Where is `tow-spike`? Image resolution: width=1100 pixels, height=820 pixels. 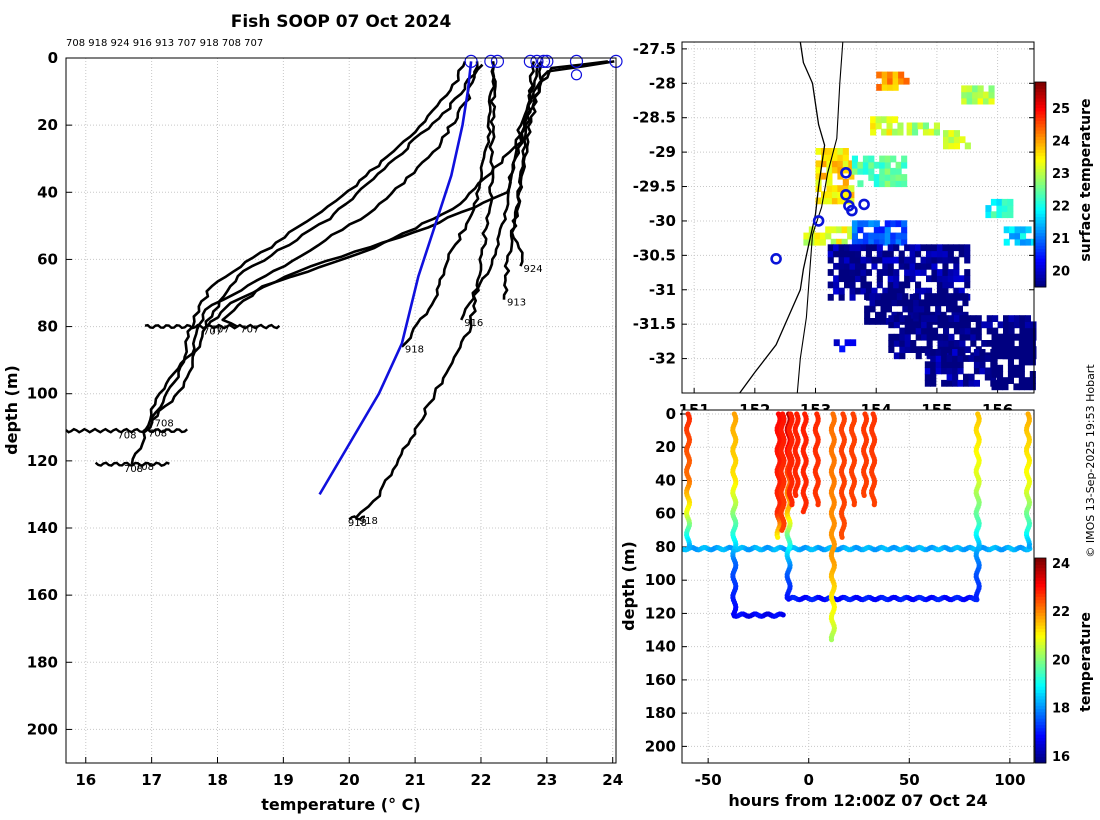
tow-spike is located at coordinates (357, 518).